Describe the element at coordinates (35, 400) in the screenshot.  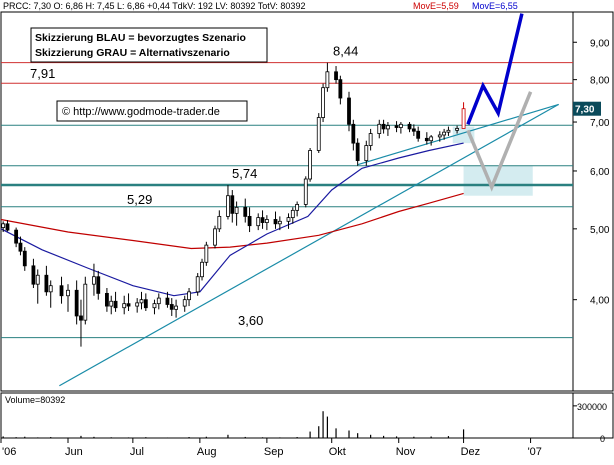
I see `volume-label: Volume=80392` at that location.